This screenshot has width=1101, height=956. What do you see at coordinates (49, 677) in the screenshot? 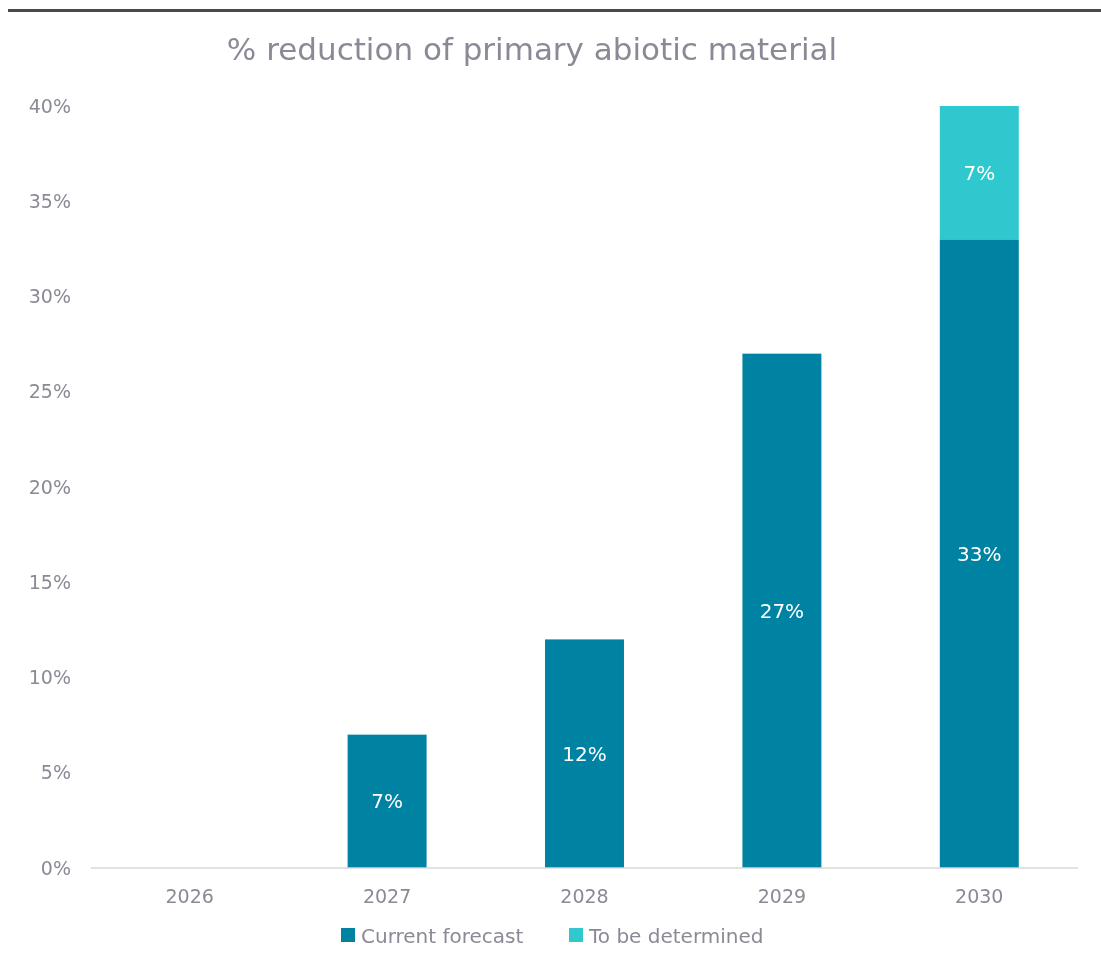
I see `y-tick-label: 10%` at bounding box center [49, 677].